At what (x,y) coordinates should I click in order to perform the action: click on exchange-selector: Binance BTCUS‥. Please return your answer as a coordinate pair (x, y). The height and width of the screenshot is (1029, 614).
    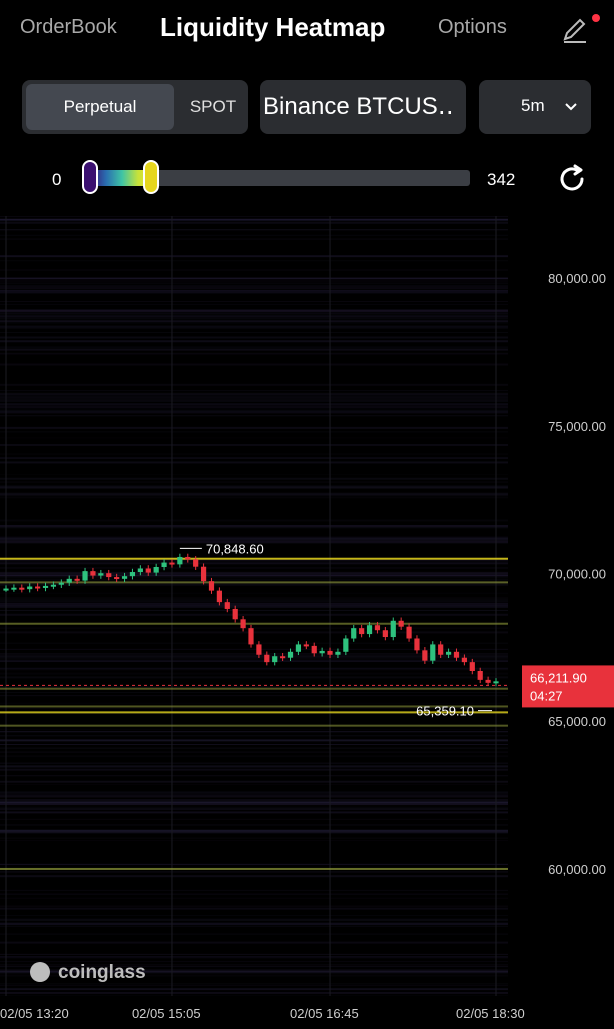
    Looking at the image, I should click on (363, 107).